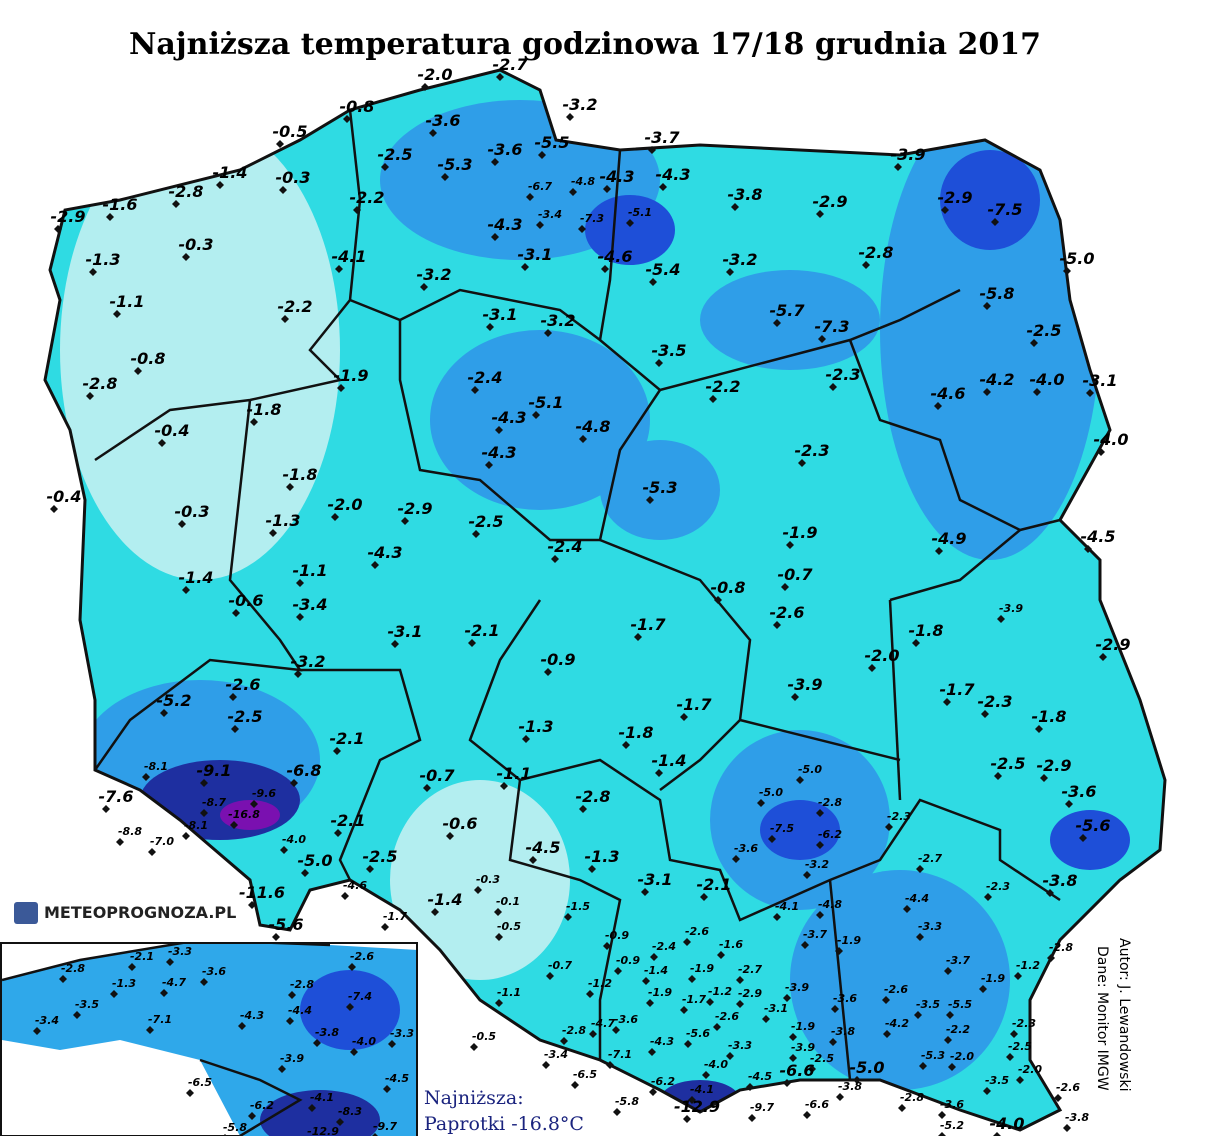 This screenshot has width=1208, height=1136. Describe the element at coordinates (593, 426) in the screenshot. I see `station-temperature: -4.8` at that location.